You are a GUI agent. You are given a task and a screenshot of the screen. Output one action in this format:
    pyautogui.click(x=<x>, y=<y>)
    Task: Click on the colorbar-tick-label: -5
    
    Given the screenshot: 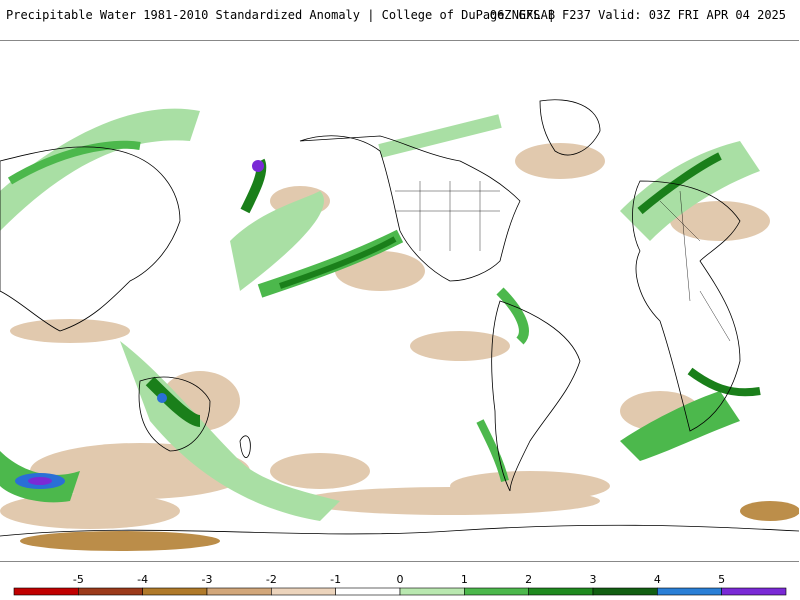 What is the action you would take?
    pyautogui.click(x=78, y=579)
    